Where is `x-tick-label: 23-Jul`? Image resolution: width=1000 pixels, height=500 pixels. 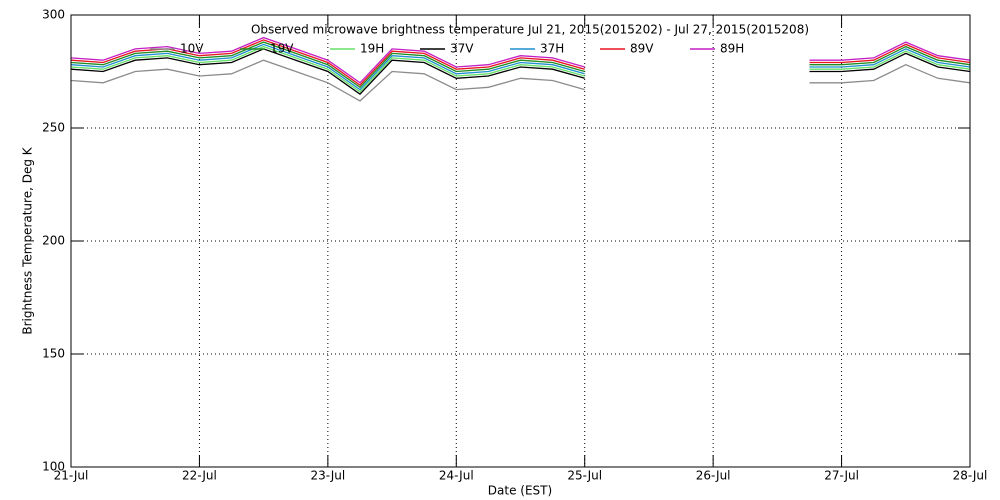 x-tick-label: 23-Jul is located at coordinates (327, 476).